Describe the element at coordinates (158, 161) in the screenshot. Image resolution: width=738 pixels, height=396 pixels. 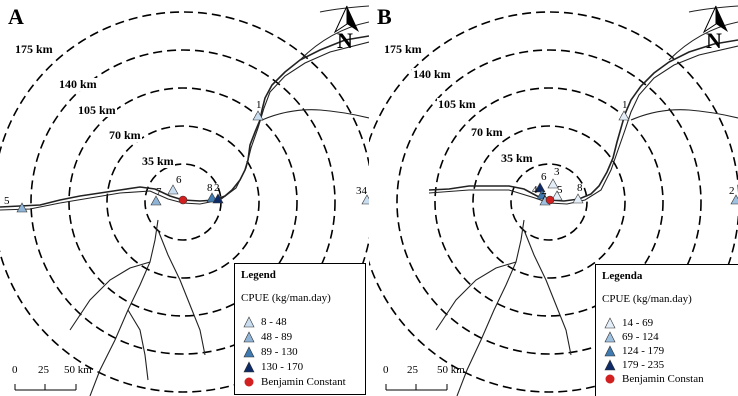
I see `ring-label-35km: 35 km` at that location.